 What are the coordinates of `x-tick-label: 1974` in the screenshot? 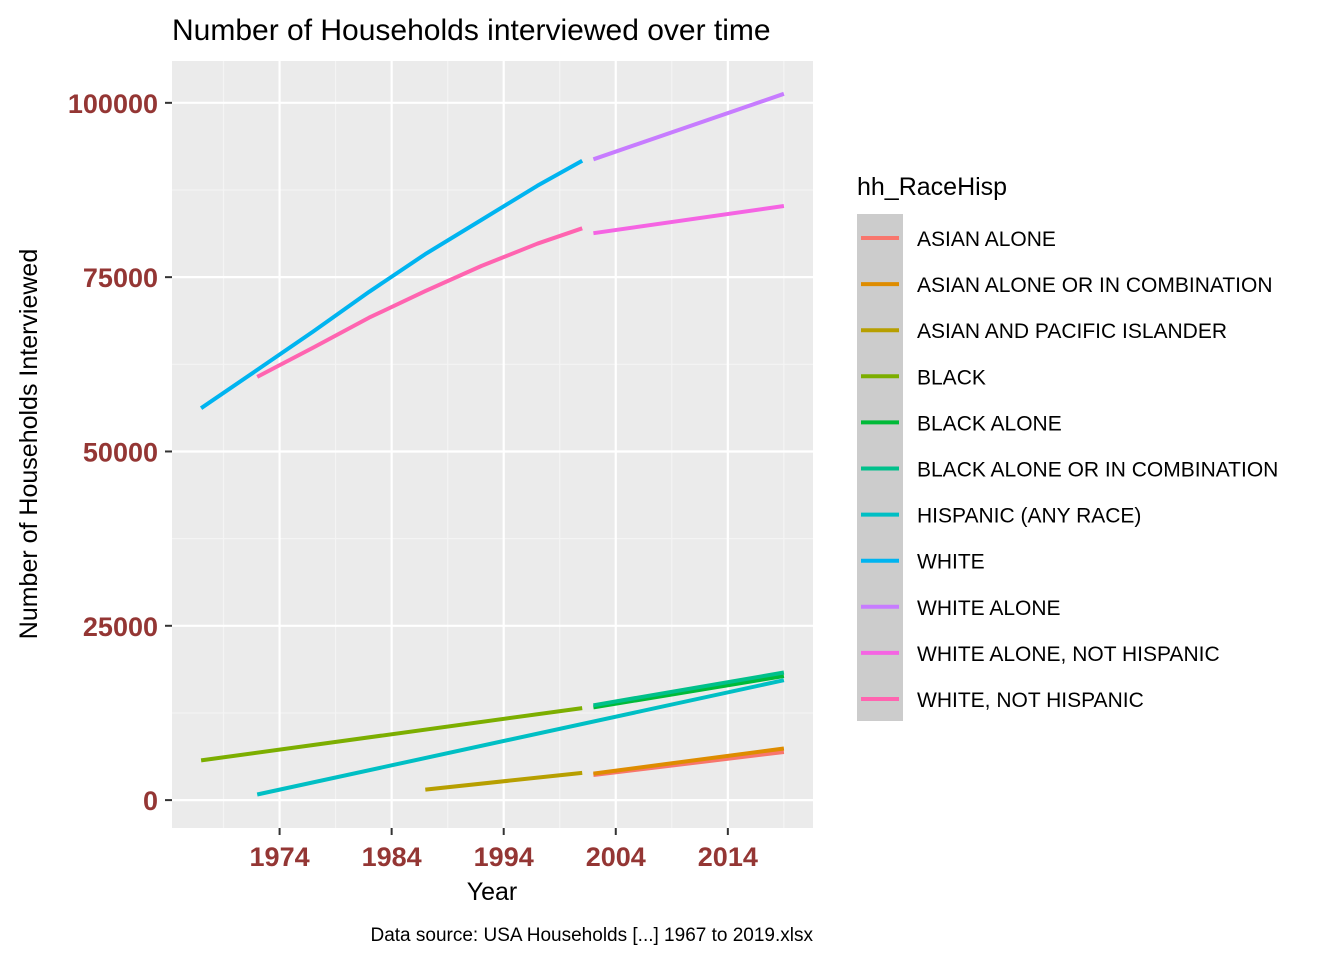 It's located at (280, 857).